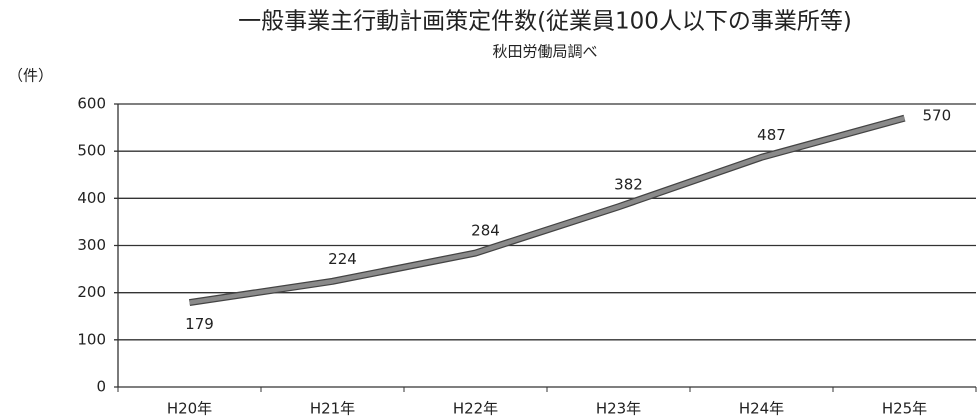 The image size is (980, 419). I want to click on x-tick-label: H20年, so click(189, 409).